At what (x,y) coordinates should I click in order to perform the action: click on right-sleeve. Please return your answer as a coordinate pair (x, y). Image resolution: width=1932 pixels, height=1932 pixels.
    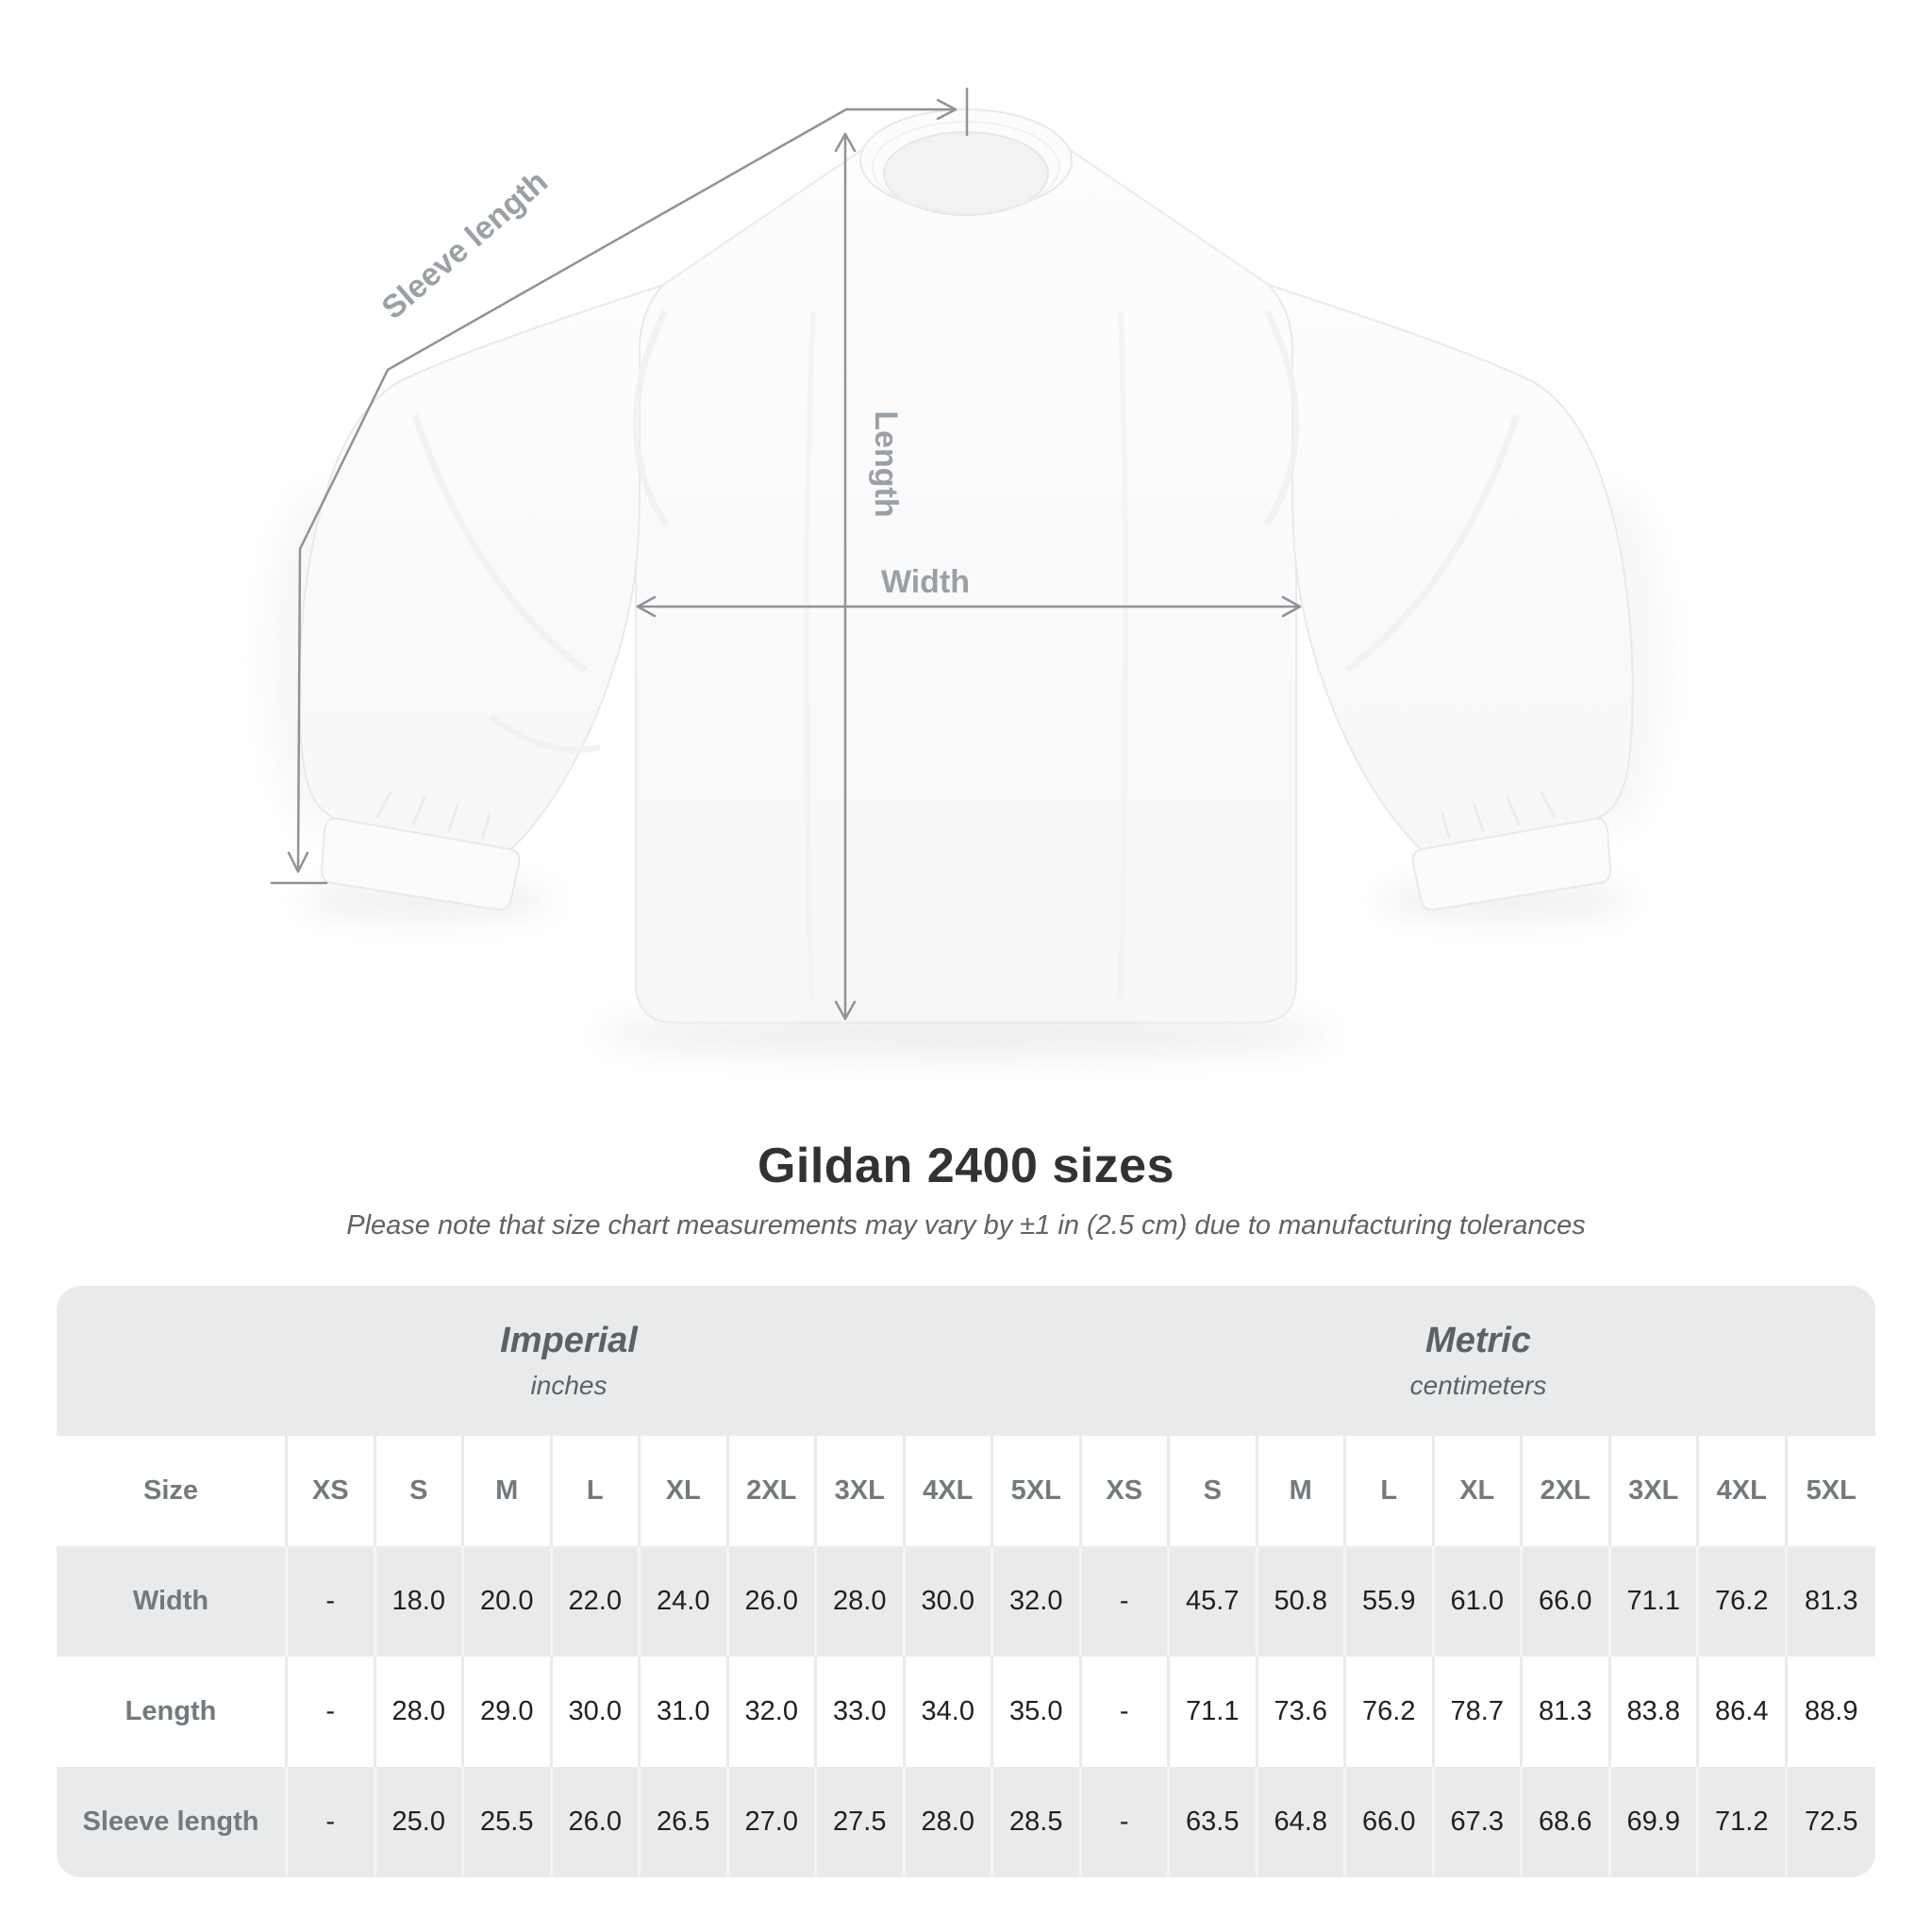
    Looking at the image, I should click on (1449, 596).